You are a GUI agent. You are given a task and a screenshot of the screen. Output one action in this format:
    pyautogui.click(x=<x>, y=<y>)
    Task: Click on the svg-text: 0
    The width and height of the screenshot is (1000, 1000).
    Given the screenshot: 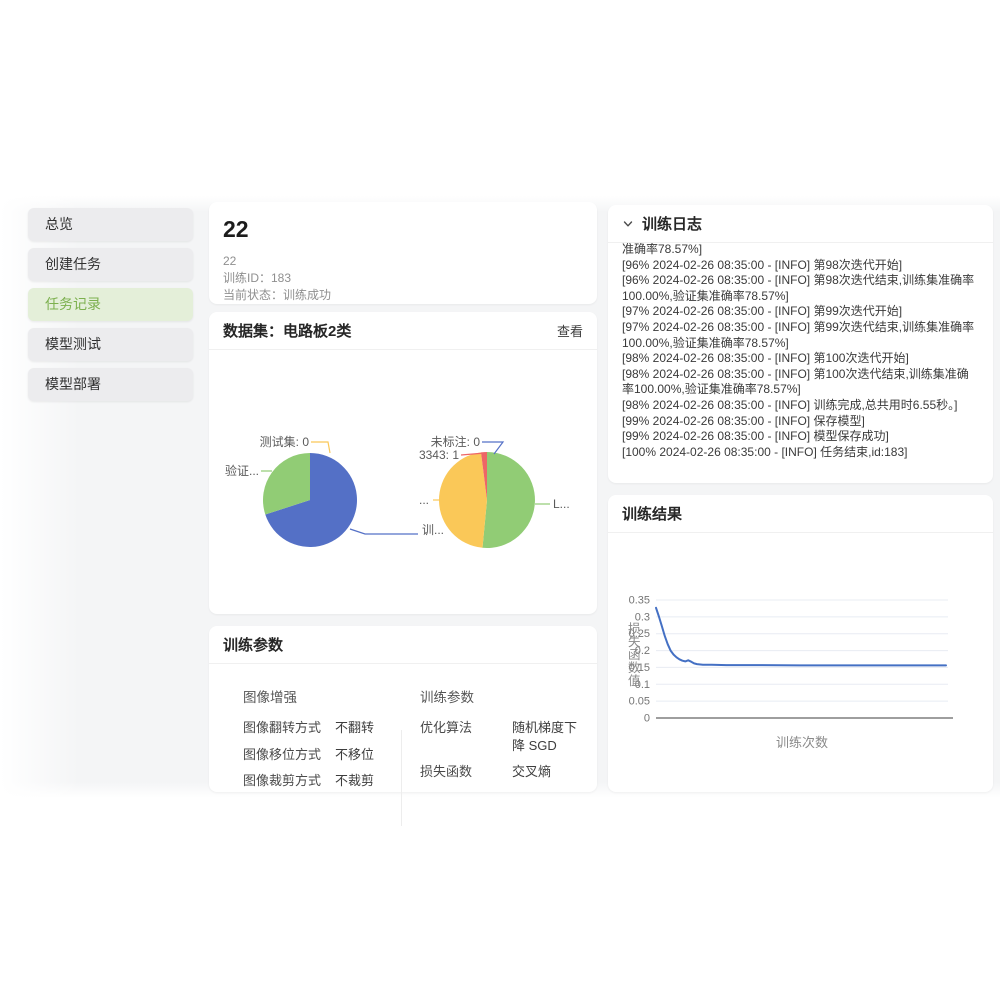 What is the action you would take?
    pyautogui.click(x=647, y=719)
    